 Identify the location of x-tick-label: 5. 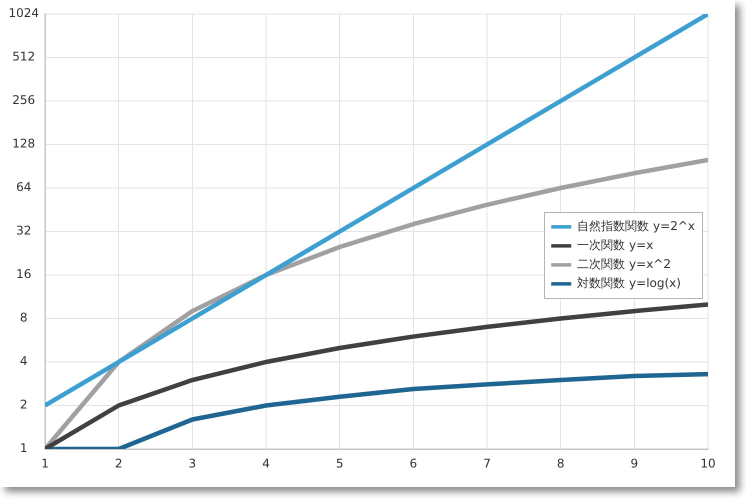
(340, 463).